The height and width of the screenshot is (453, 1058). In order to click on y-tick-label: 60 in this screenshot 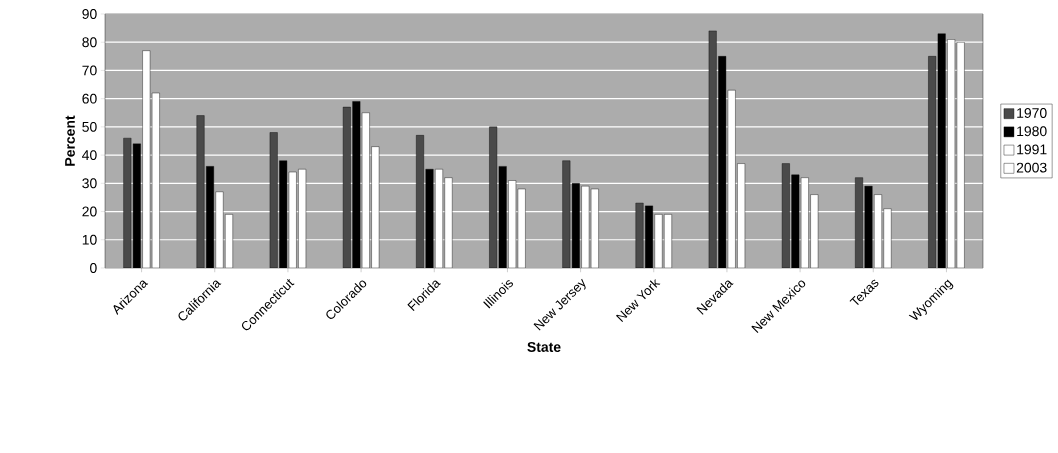, I will do `click(89, 98)`.